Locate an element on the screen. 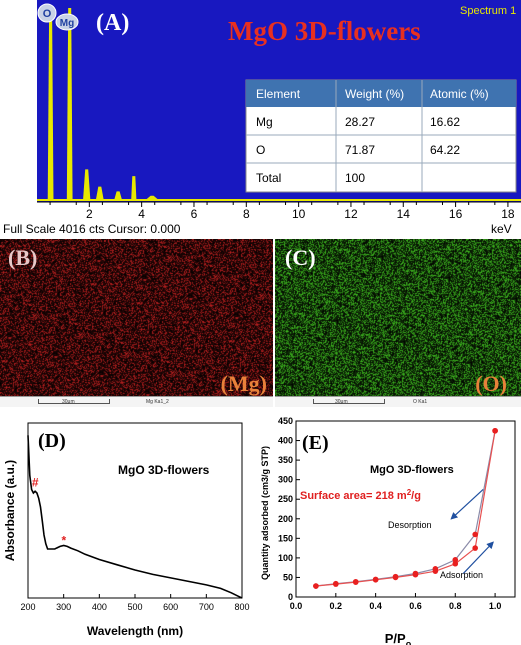  x-tick-label: 0.0 is located at coordinates (296, 606).